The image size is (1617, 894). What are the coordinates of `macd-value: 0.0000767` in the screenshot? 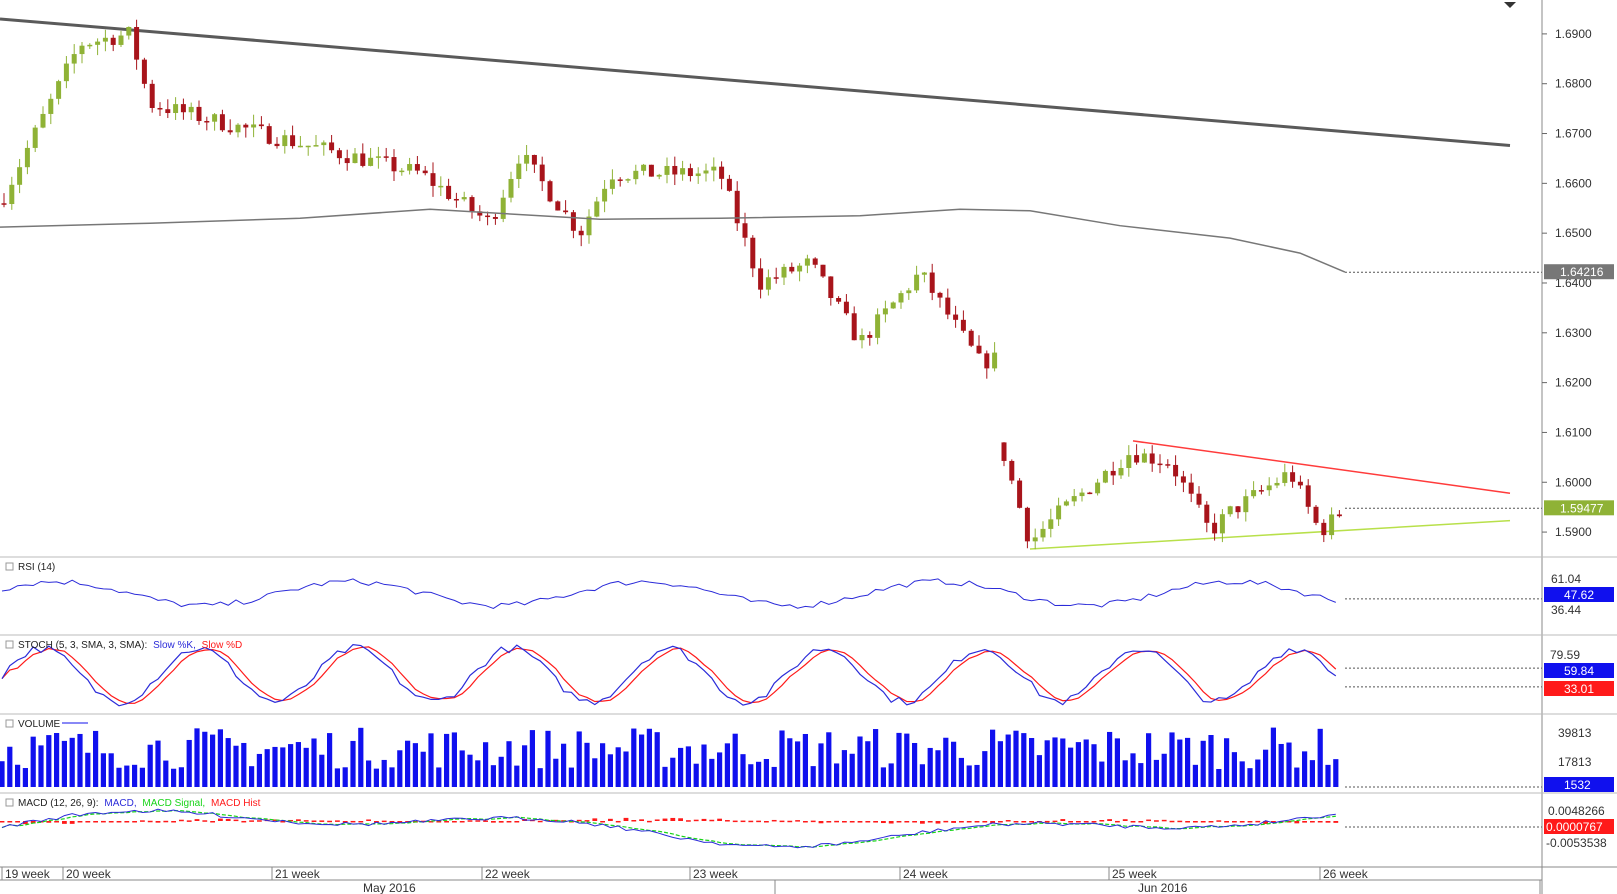 It's located at (1574, 827).